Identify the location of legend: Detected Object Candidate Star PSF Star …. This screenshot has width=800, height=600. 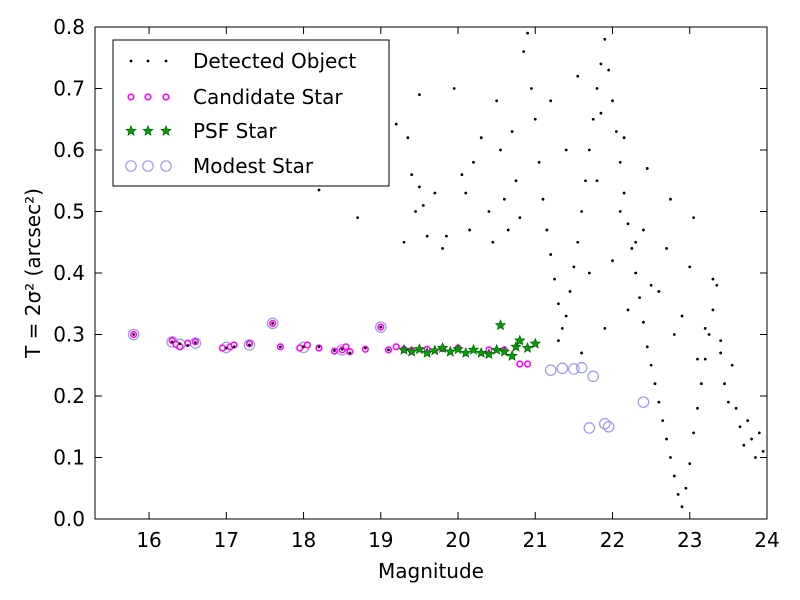
(251, 113).